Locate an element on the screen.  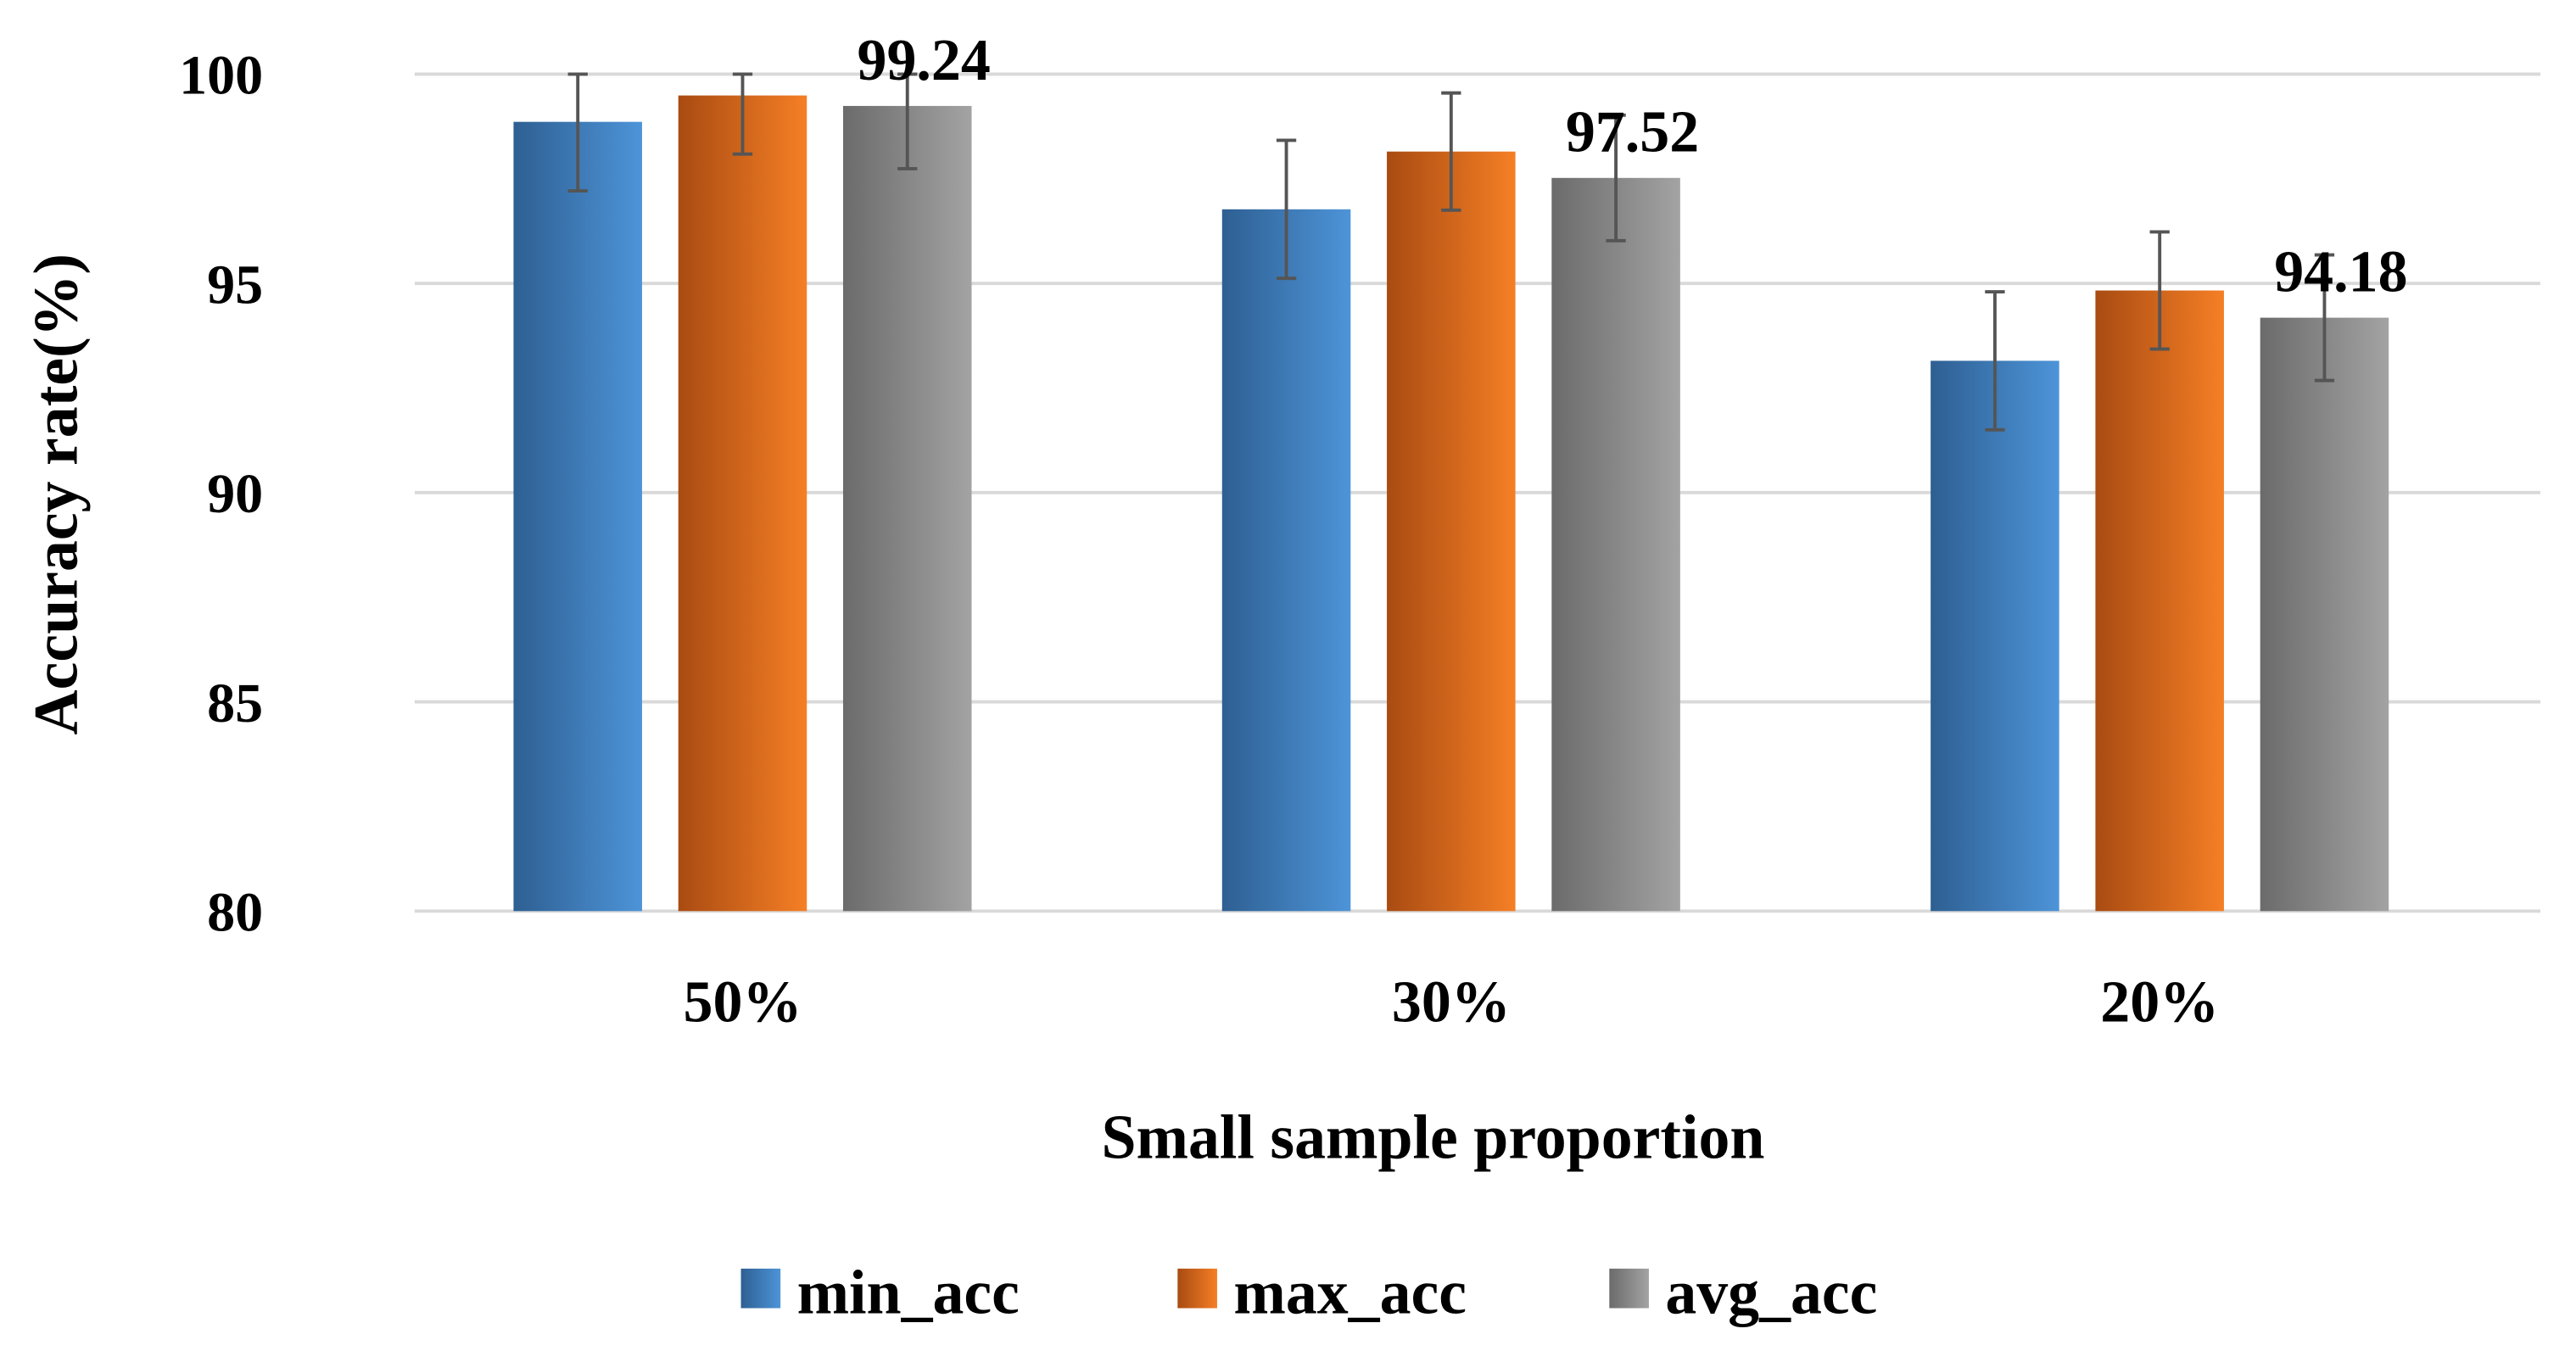
data-label: 97.52 is located at coordinates (1632, 132).